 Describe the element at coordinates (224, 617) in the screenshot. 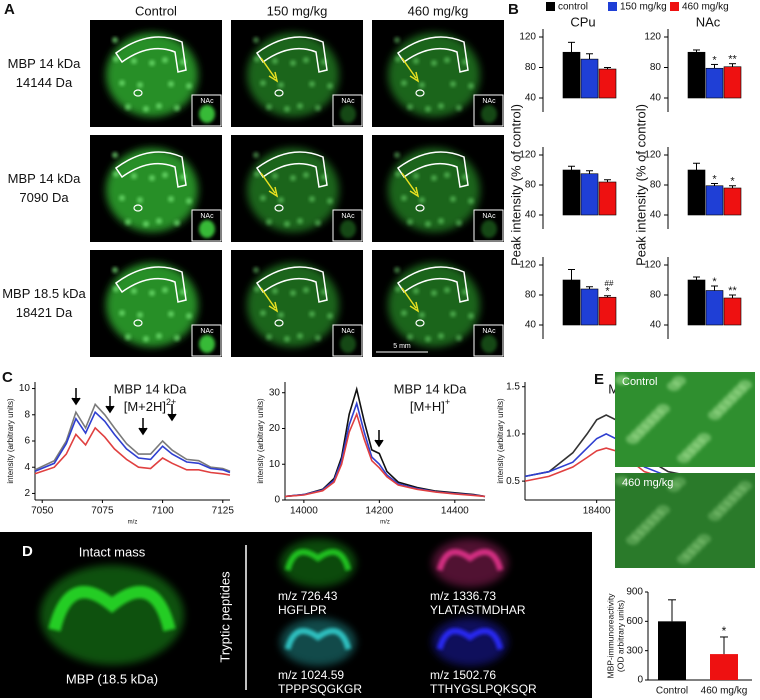

I see `group-label: Tryptic peptides` at that location.